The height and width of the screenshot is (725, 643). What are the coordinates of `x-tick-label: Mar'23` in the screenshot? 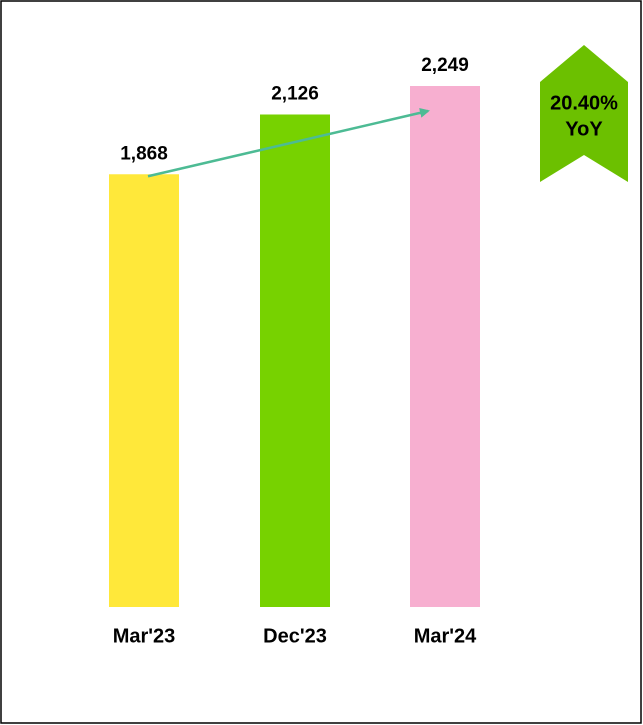 It's located at (144, 636).